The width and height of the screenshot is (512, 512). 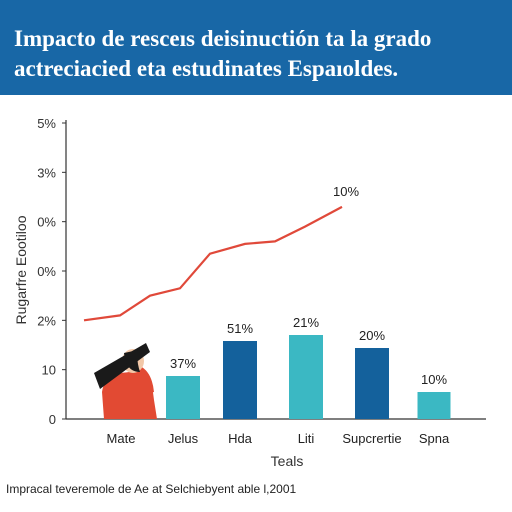 I want to click on bar-liti, so click(x=306, y=377).